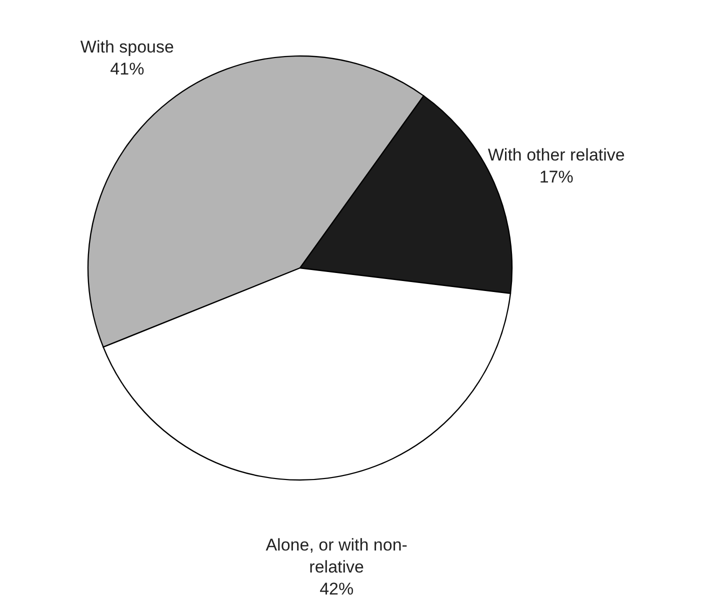  Describe the element at coordinates (127, 69) in the screenshot. I see `data-label: 41%` at that location.